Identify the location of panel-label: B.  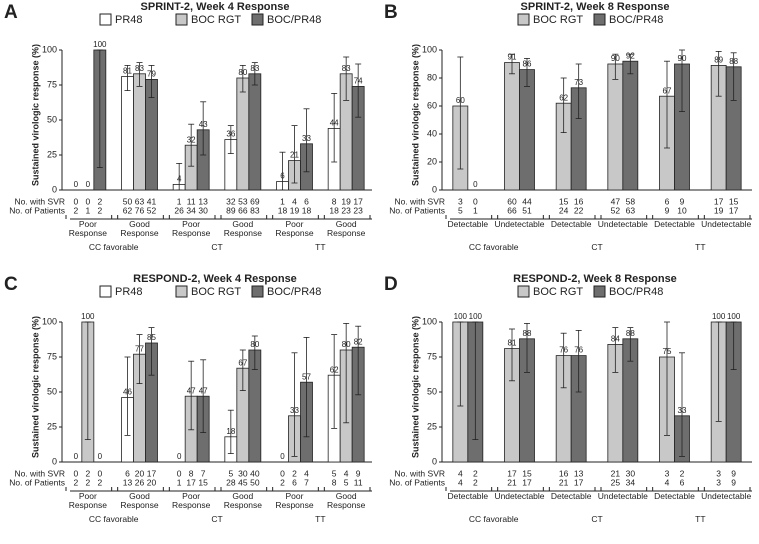
(391, 12).